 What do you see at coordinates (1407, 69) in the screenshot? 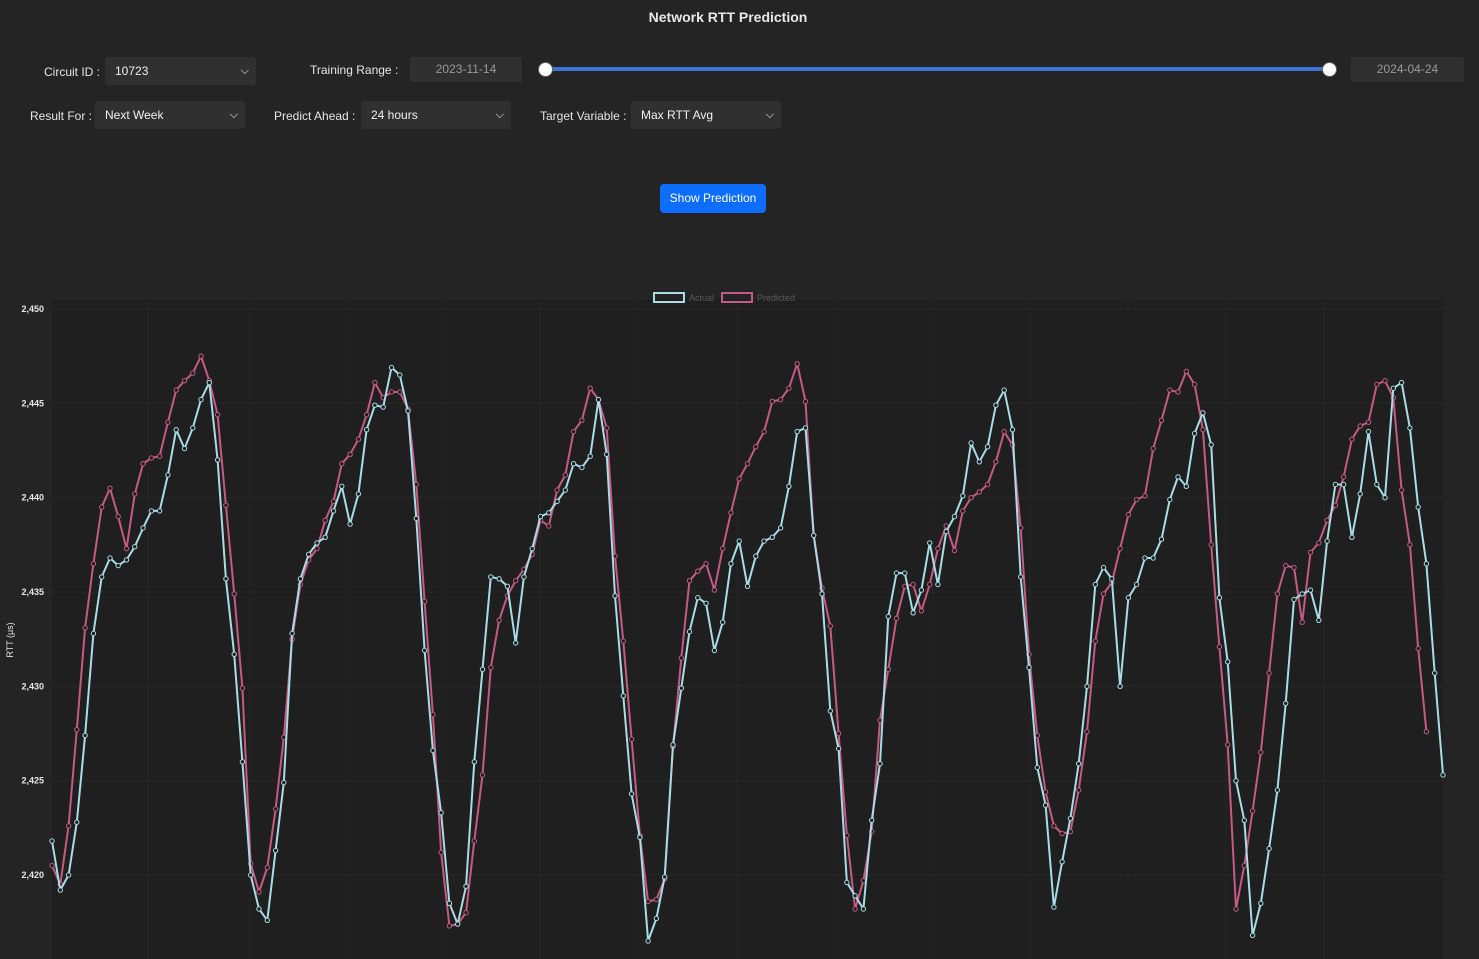
I see `training-end-date: 2024-04-24` at bounding box center [1407, 69].